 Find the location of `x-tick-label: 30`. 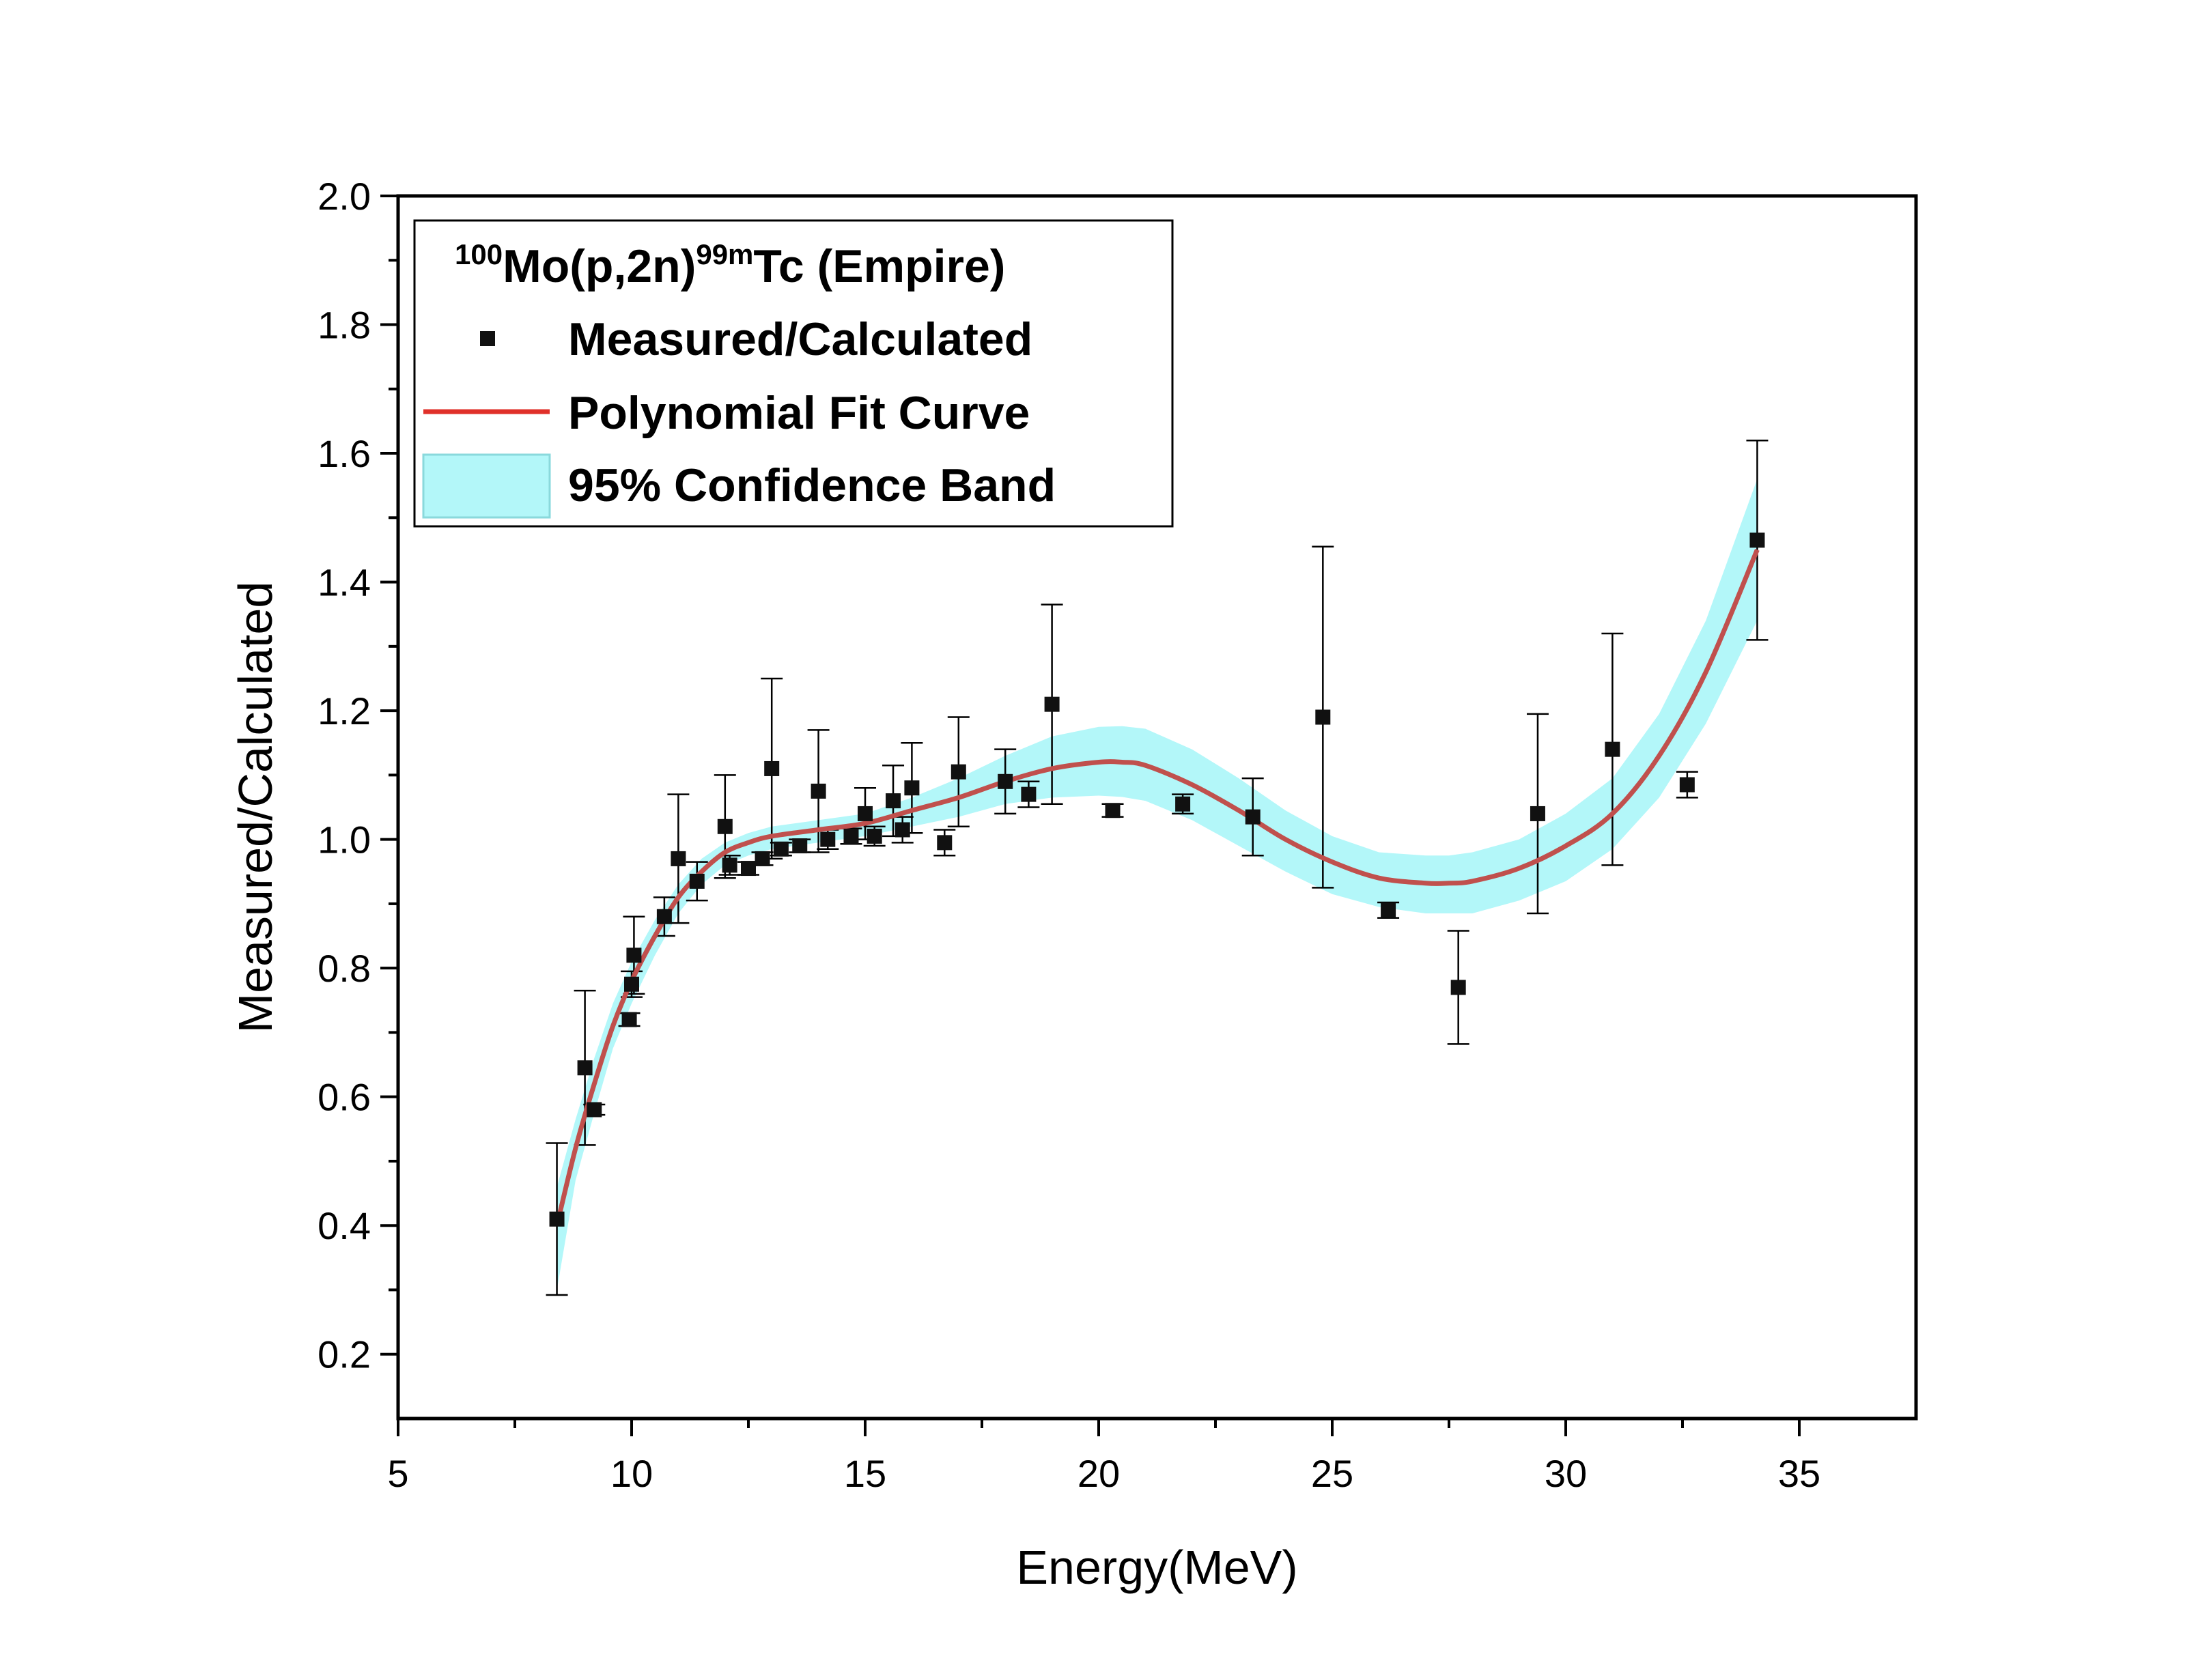

x-tick-label: 30 is located at coordinates (1566, 1473).